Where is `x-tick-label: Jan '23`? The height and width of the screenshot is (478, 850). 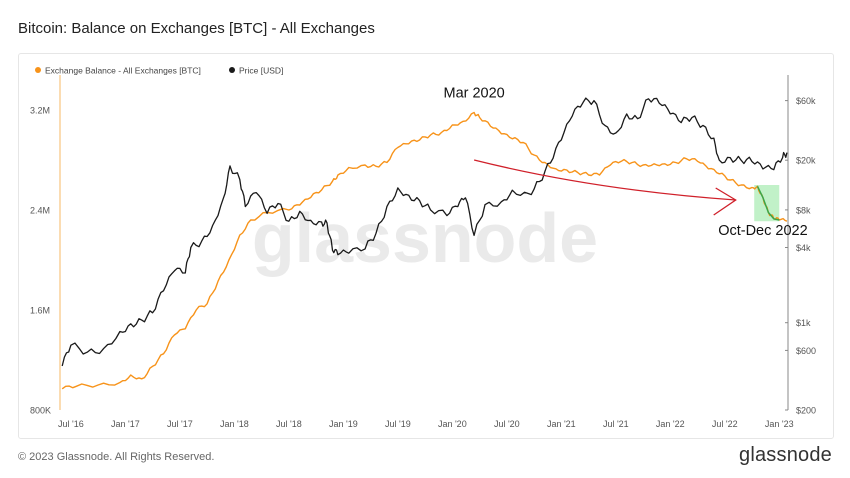 x-tick-label: Jan '23 is located at coordinates (779, 424).